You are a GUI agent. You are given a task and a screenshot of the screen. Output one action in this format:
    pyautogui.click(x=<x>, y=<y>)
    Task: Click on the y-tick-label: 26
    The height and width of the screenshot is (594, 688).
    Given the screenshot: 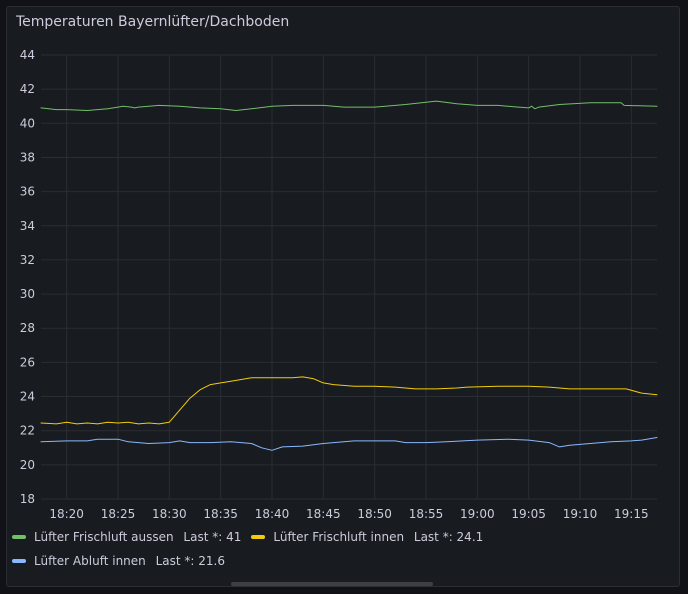 What is the action you would take?
    pyautogui.click(x=27, y=362)
    